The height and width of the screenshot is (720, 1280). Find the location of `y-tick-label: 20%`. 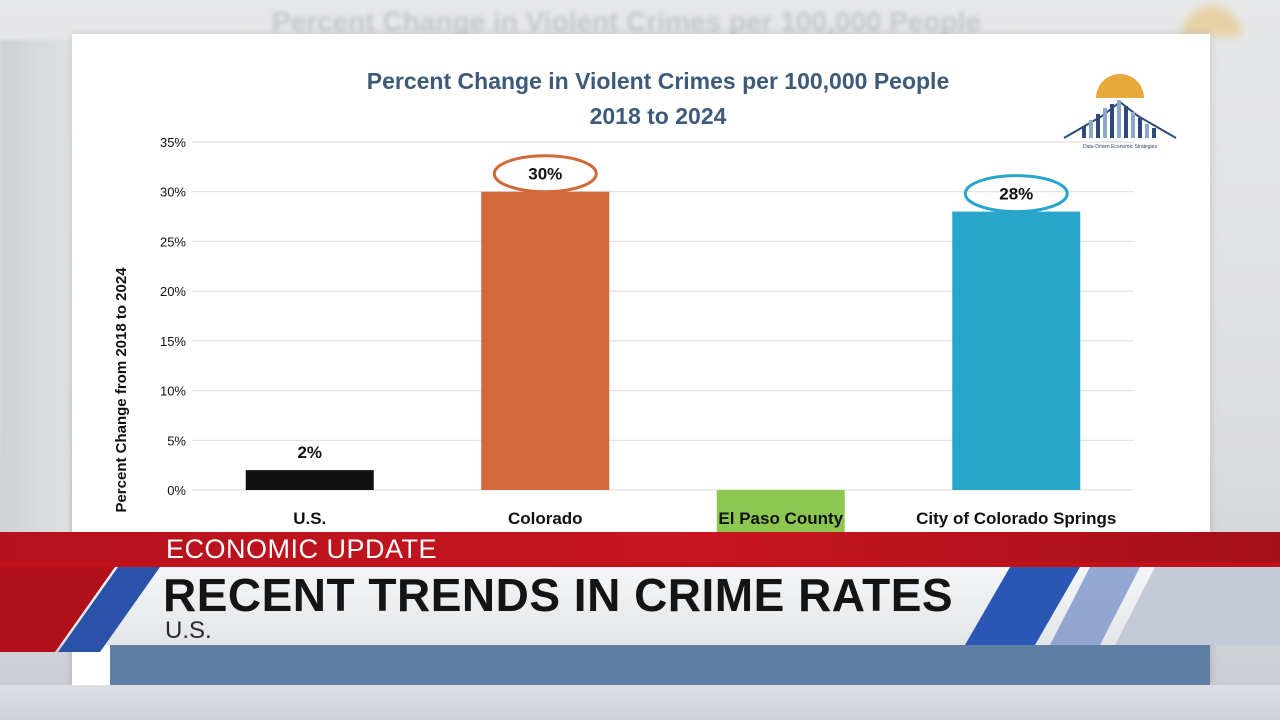

y-tick-label: 20% is located at coordinates (173, 291).